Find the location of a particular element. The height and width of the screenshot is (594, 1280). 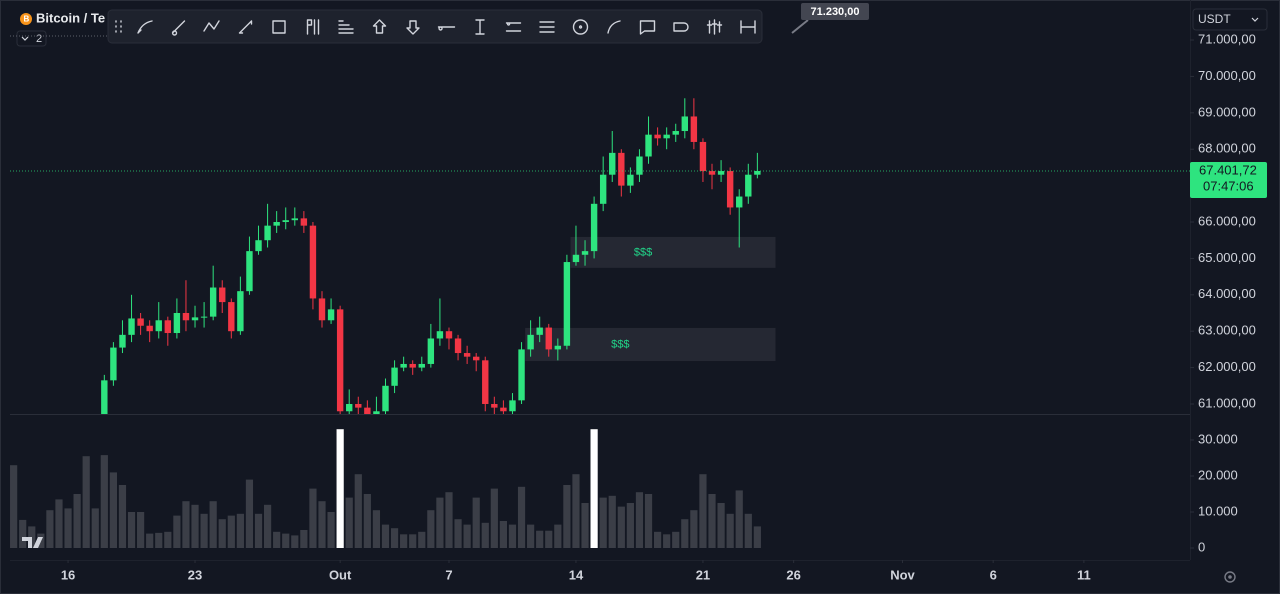

y-tick-label: 68.000,00 is located at coordinates (1227, 148).